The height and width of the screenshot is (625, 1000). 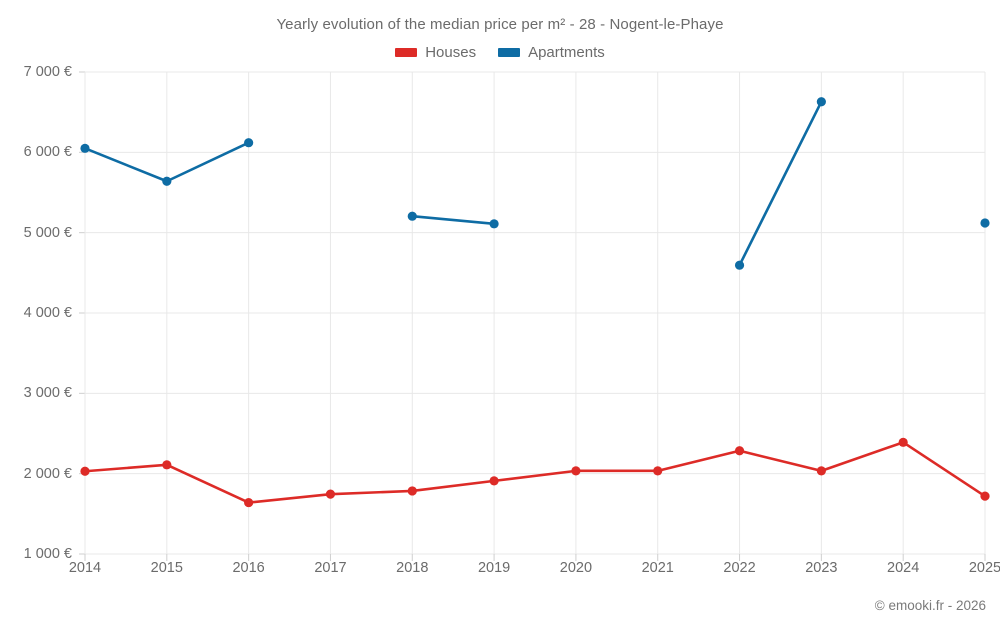 What do you see at coordinates (47, 232) in the screenshot?
I see `y-axis-tick-label: 5 000 €` at bounding box center [47, 232].